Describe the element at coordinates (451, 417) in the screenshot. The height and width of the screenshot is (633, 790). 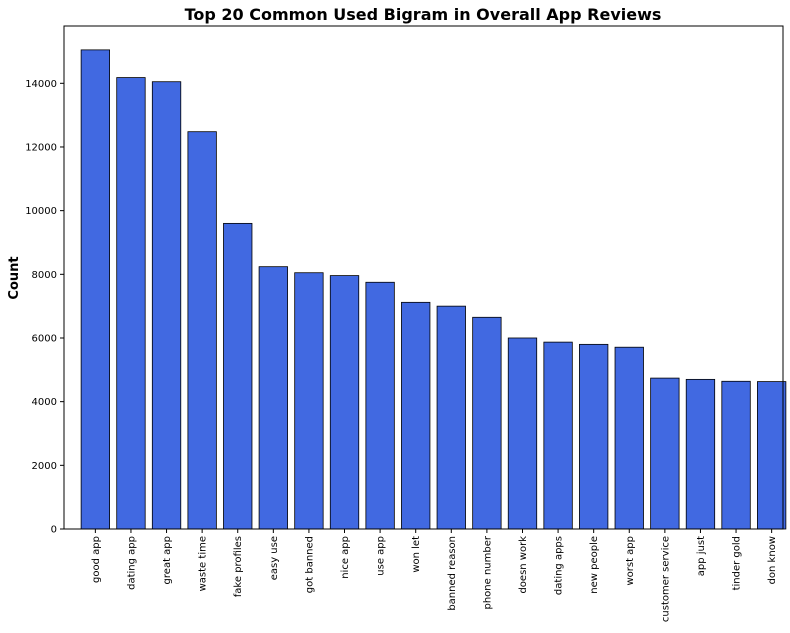
I see `bar-banned-reason` at that location.